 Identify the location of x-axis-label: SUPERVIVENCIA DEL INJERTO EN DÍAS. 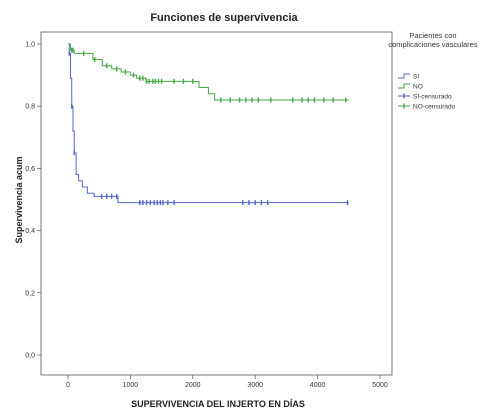
(218, 404).